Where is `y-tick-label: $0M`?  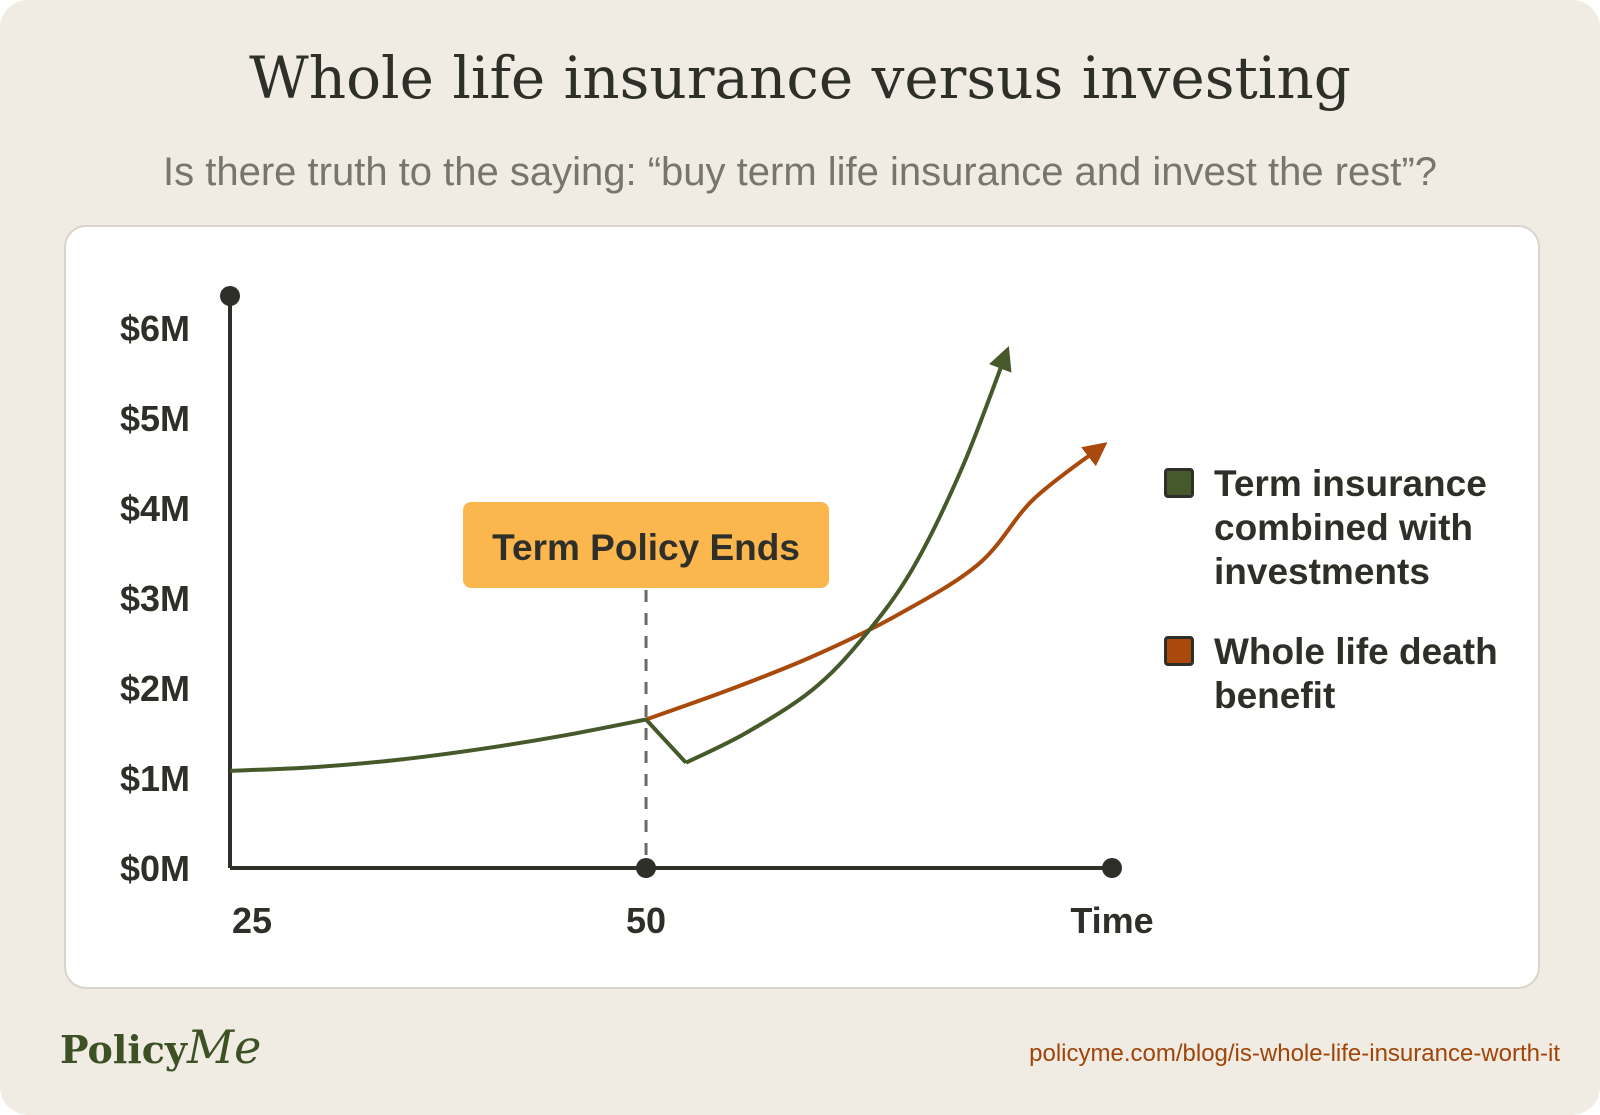 y-tick-label: $0M is located at coordinates (155, 868).